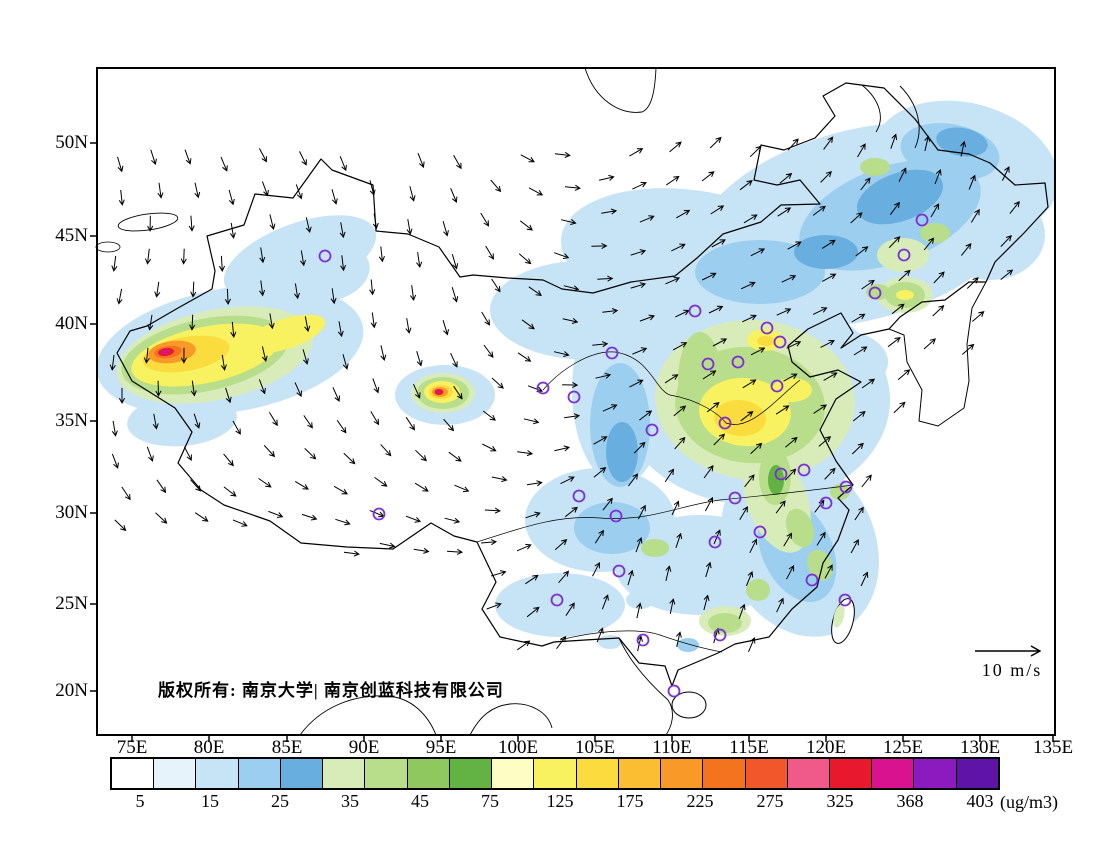 The image size is (1100, 850). What do you see at coordinates (287, 747) in the screenshot?
I see `lon-tick-label: 85E` at bounding box center [287, 747].